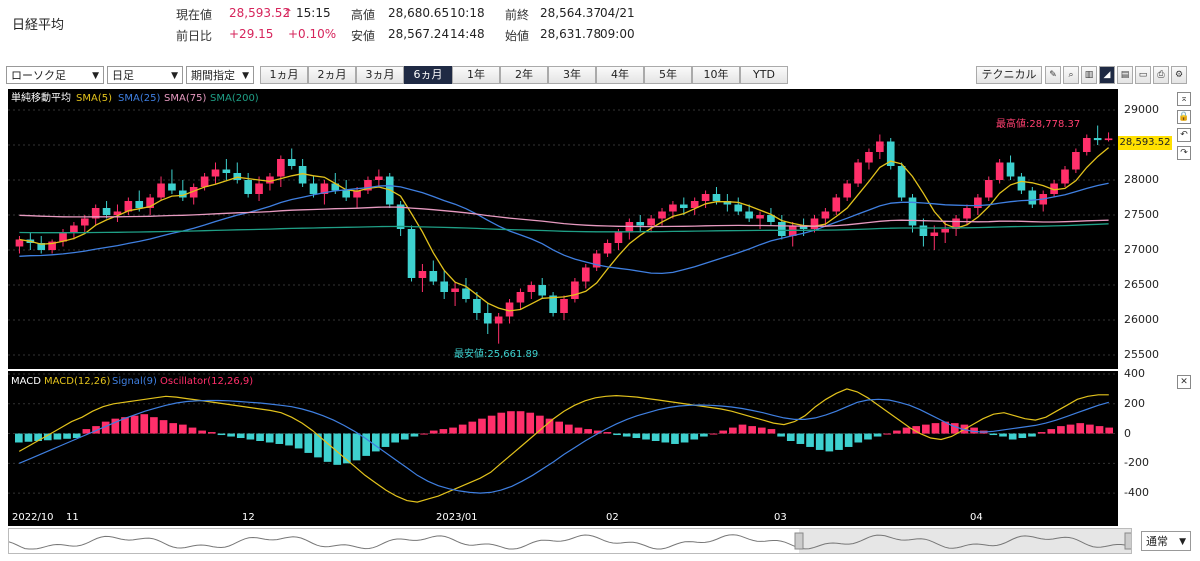  Describe the element at coordinates (476, 75) in the screenshot. I see `period-button-4: 1年` at that location.